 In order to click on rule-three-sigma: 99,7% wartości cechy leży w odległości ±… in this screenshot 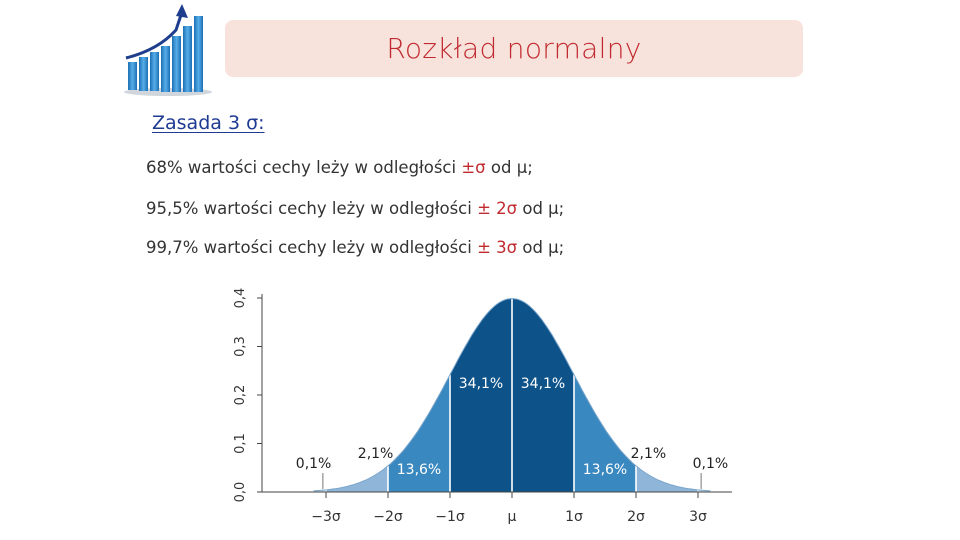, I will do `click(355, 247)`.